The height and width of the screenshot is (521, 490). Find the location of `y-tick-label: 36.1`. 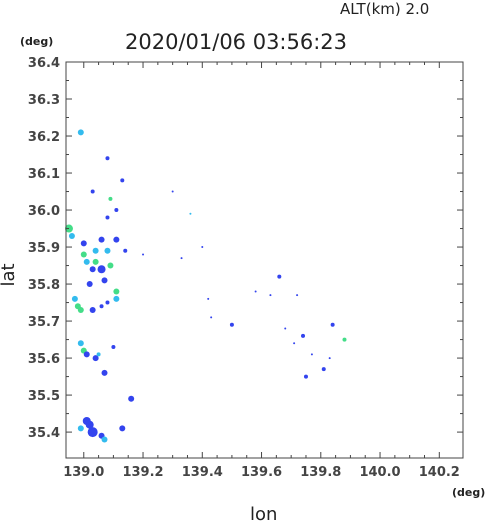

y-tick-label: 36.1 is located at coordinates (44, 174).